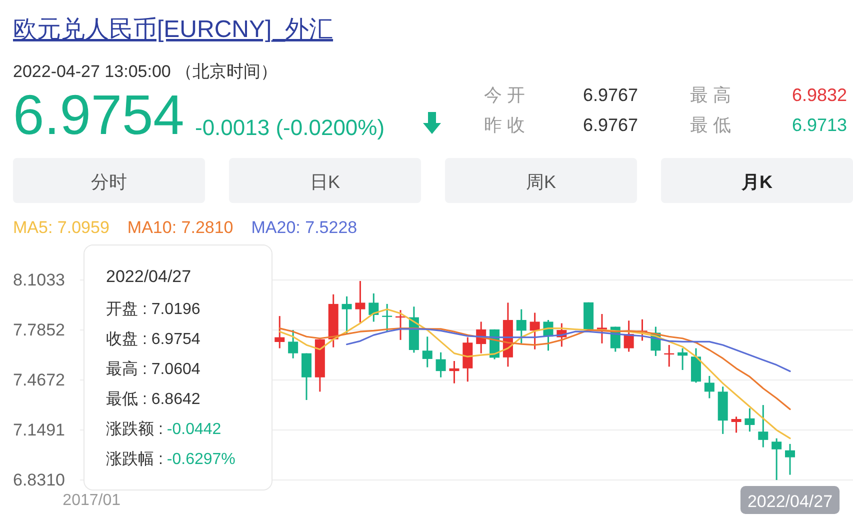  Describe the element at coordinates (711, 125) in the screenshot. I see `text: 最 低` at that location.